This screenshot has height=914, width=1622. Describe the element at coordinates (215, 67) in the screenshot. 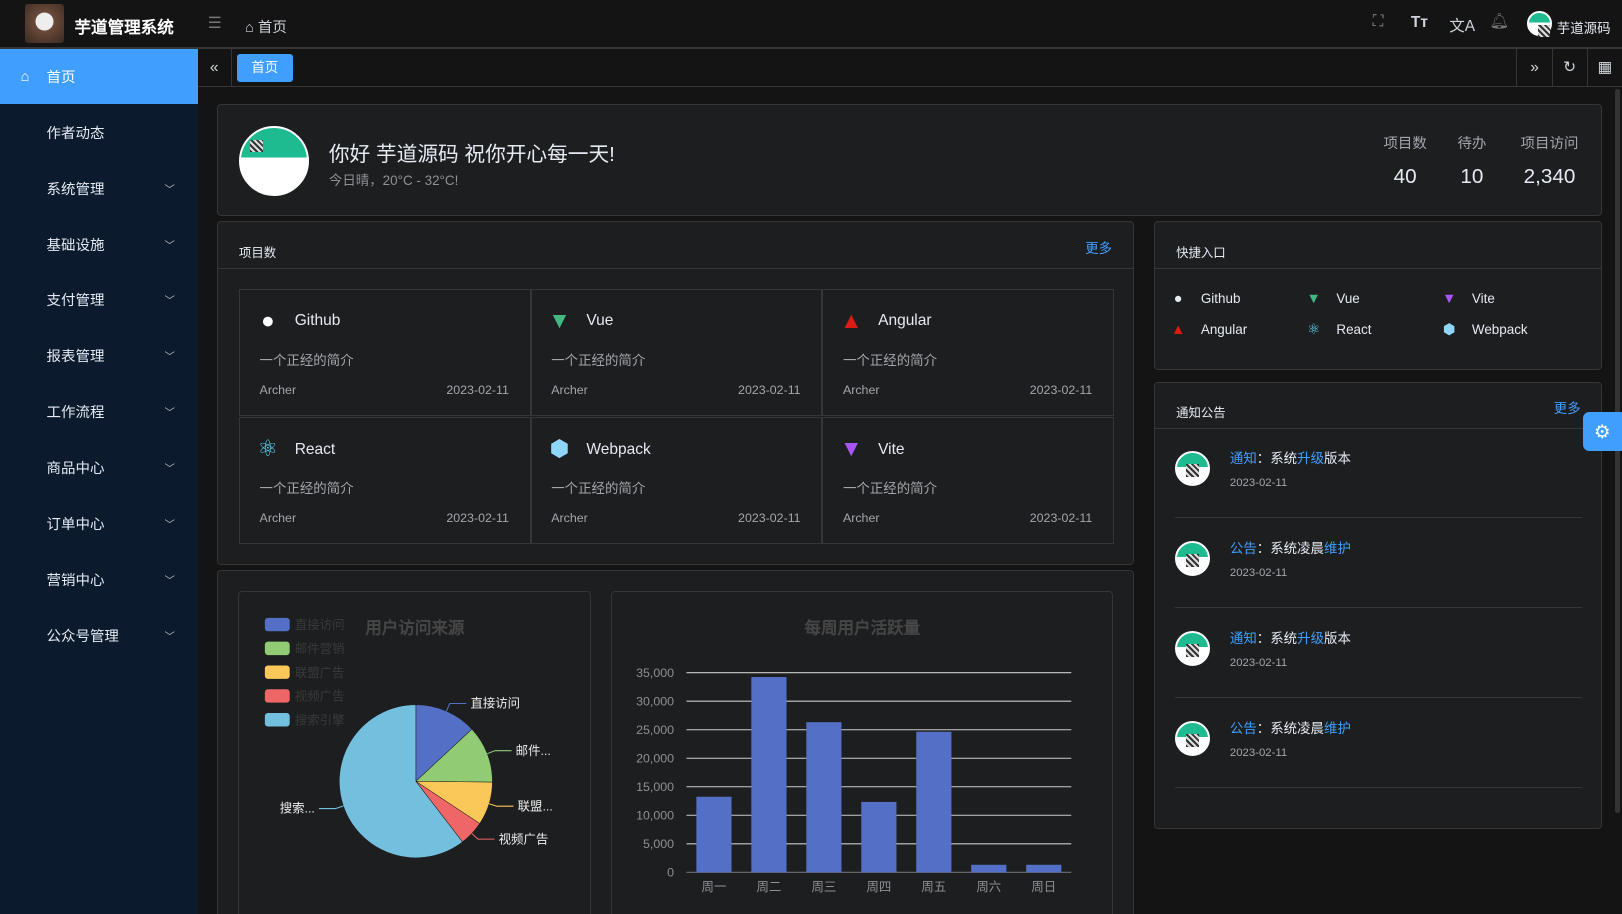

I see `scroll-left-icon: «` at that location.